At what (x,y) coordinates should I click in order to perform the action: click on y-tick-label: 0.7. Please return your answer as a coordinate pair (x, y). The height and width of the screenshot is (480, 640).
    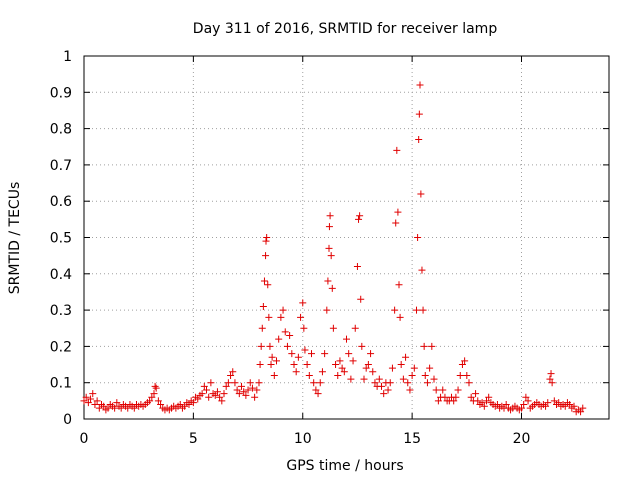
    Looking at the image, I should click on (61, 166).